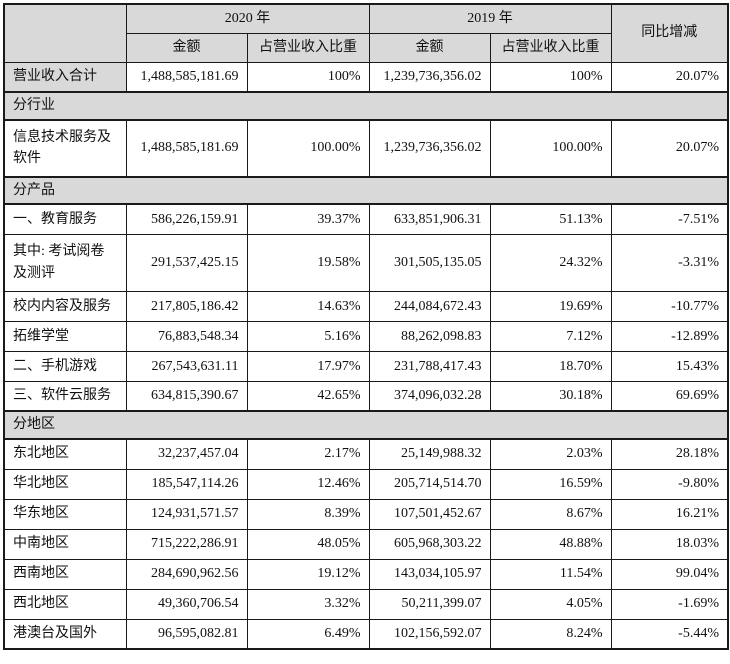 The image size is (730, 664). Describe the element at coordinates (429, 604) in the screenshot. I see `amount-2019: 50,211,399.07` at that location.